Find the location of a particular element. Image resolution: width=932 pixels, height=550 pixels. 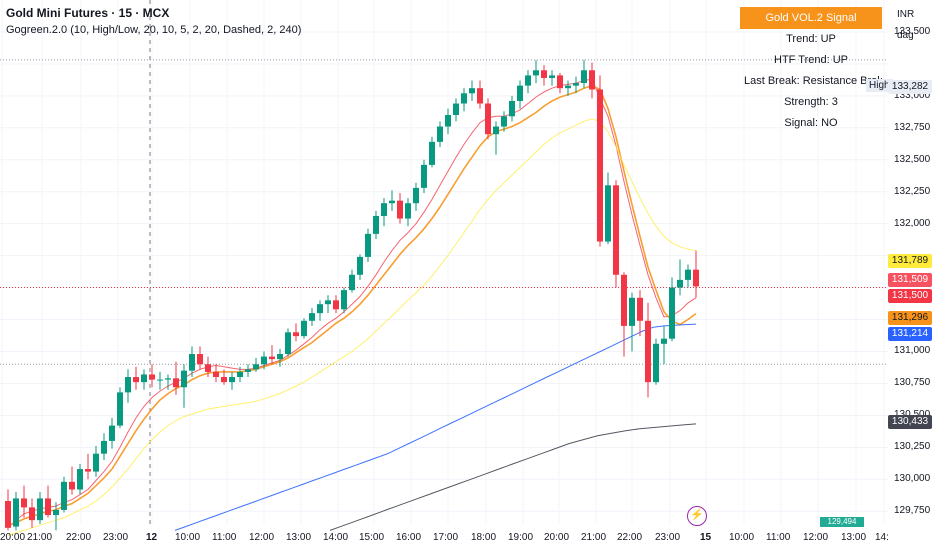

time-label: 14: is located at coordinates (882, 537).